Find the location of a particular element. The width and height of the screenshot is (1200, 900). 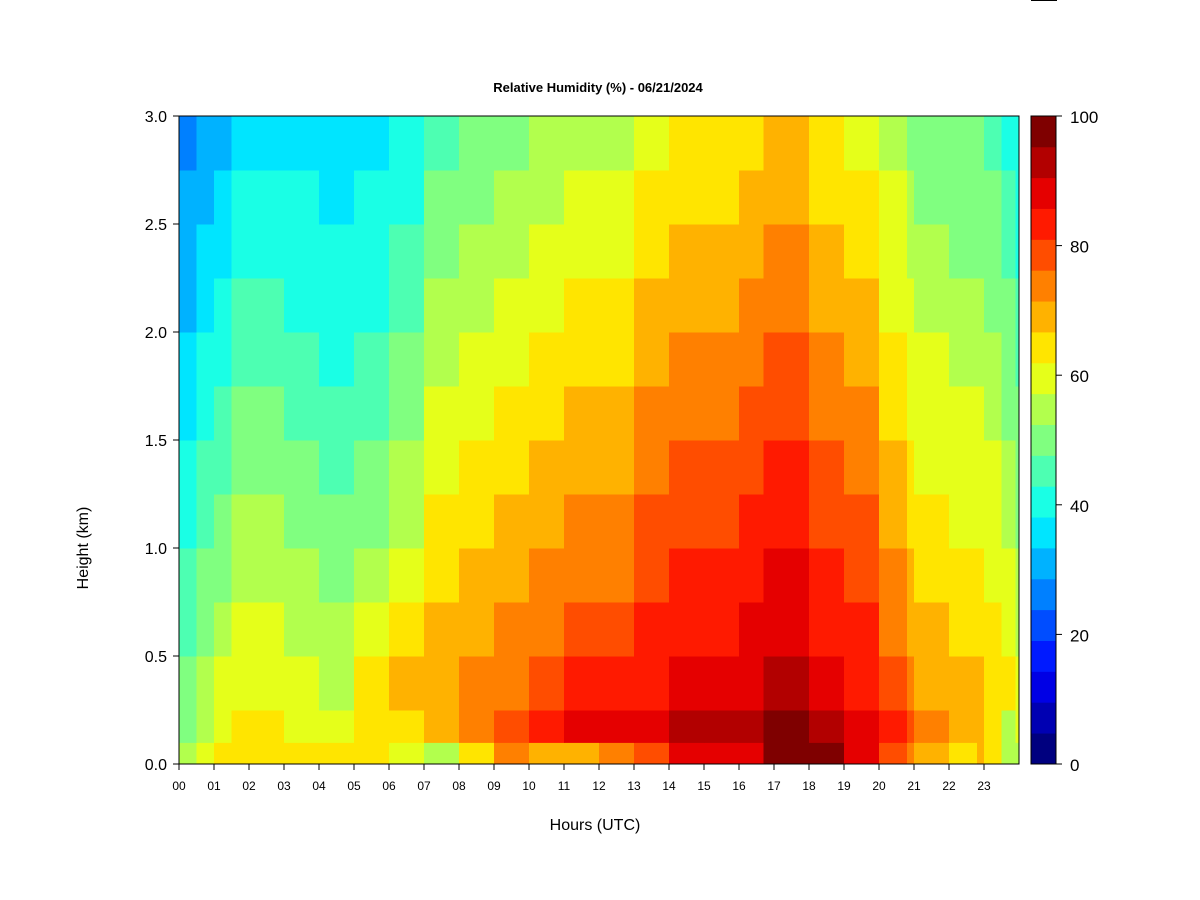

chart-title: Relative Humidity (%) - 06/21/2024 is located at coordinates (598, 87).